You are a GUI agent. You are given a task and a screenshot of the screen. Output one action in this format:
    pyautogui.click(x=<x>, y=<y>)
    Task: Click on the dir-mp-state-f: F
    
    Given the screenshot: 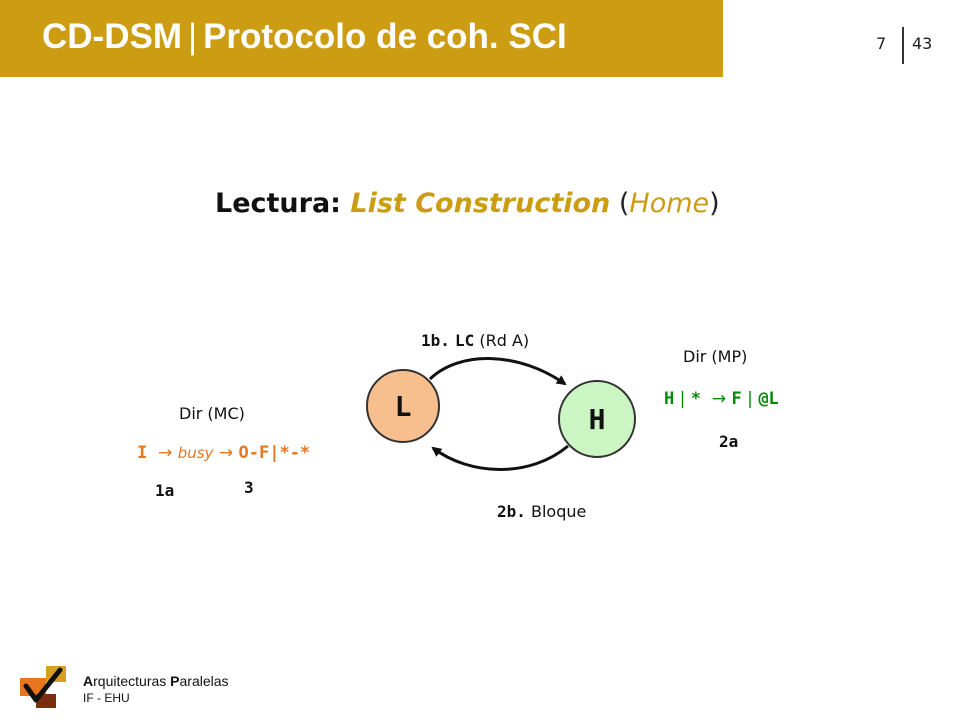 What is the action you would take?
    pyautogui.click(x=736, y=399)
    